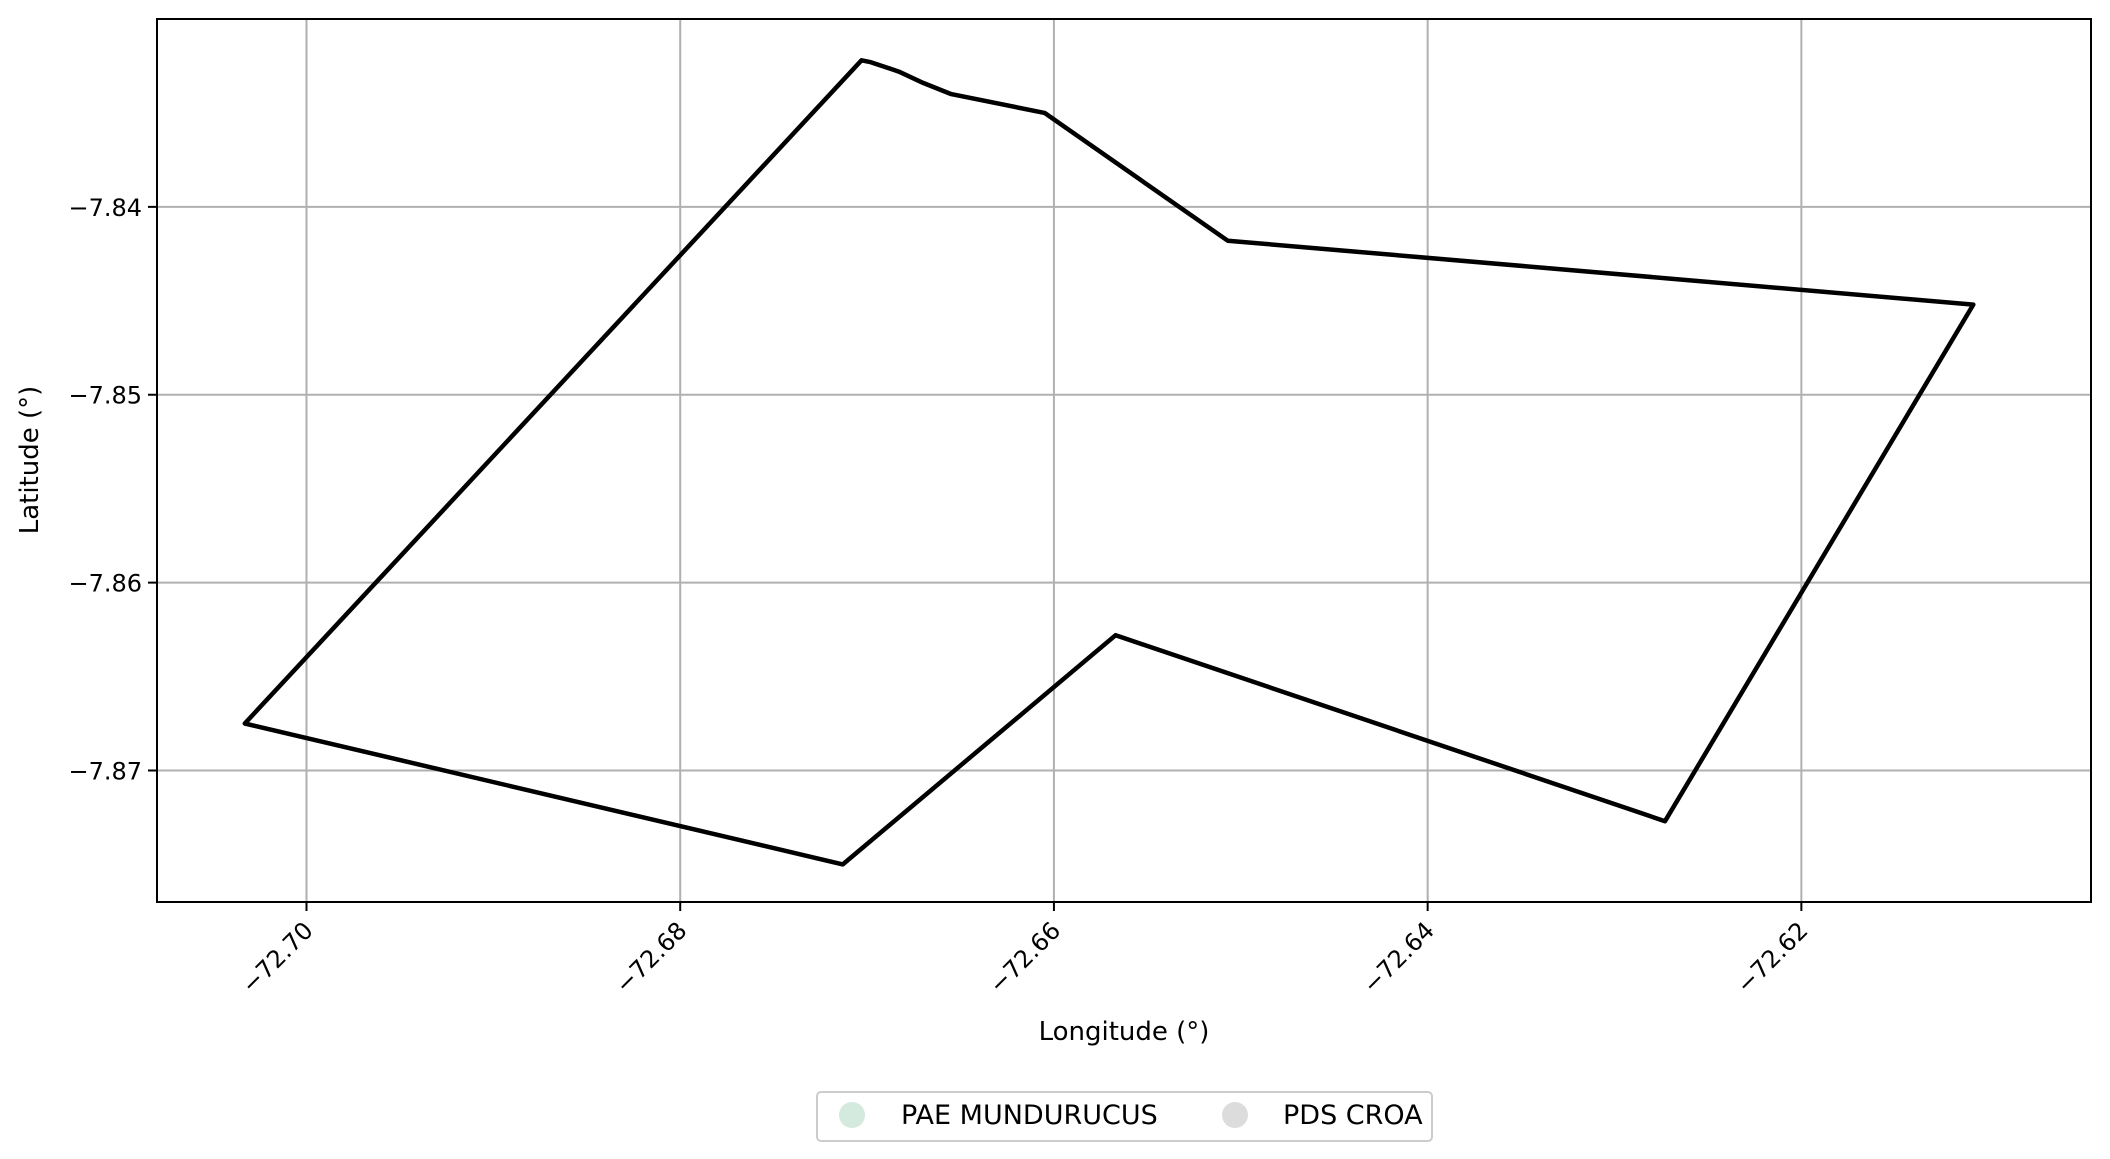 The height and width of the screenshot is (1159, 2110). What do you see at coordinates (277, 957) in the screenshot?
I see `x-tick-label: −72.70` at bounding box center [277, 957].